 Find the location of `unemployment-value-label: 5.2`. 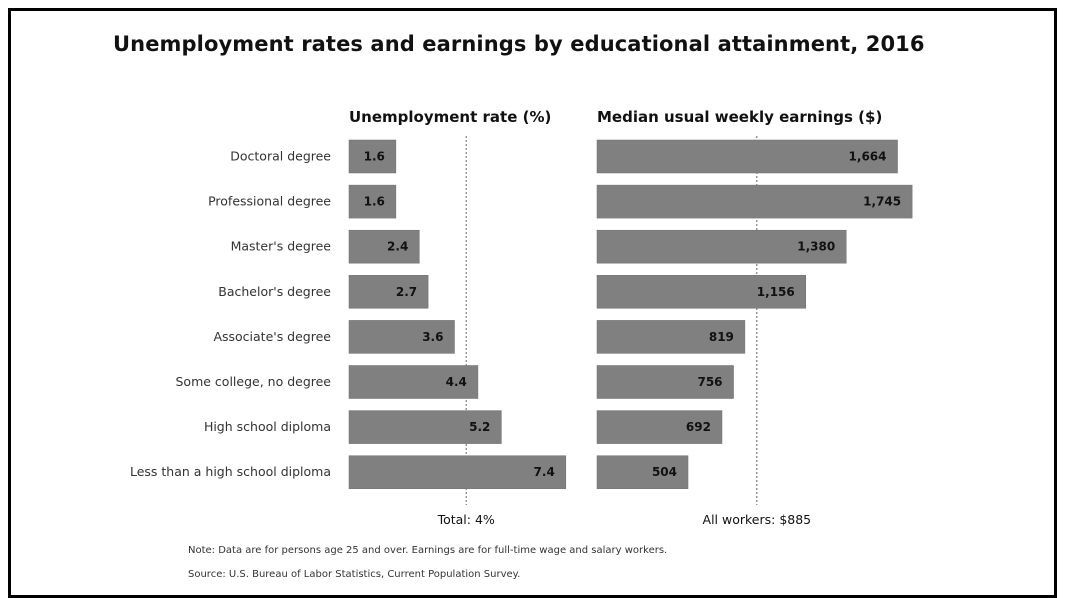

unemployment-value-label: 5.2 is located at coordinates (479, 427).